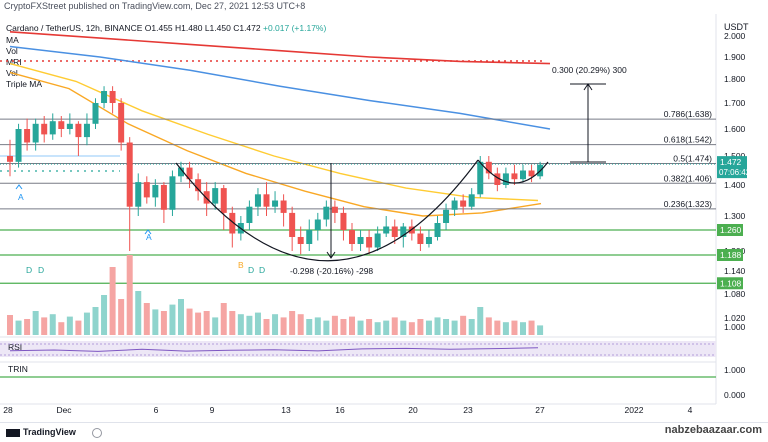  What do you see at coordinates (690, 410) in the screenshot?
I see `time-axis-label: 4` at bounding box center [690, 410].